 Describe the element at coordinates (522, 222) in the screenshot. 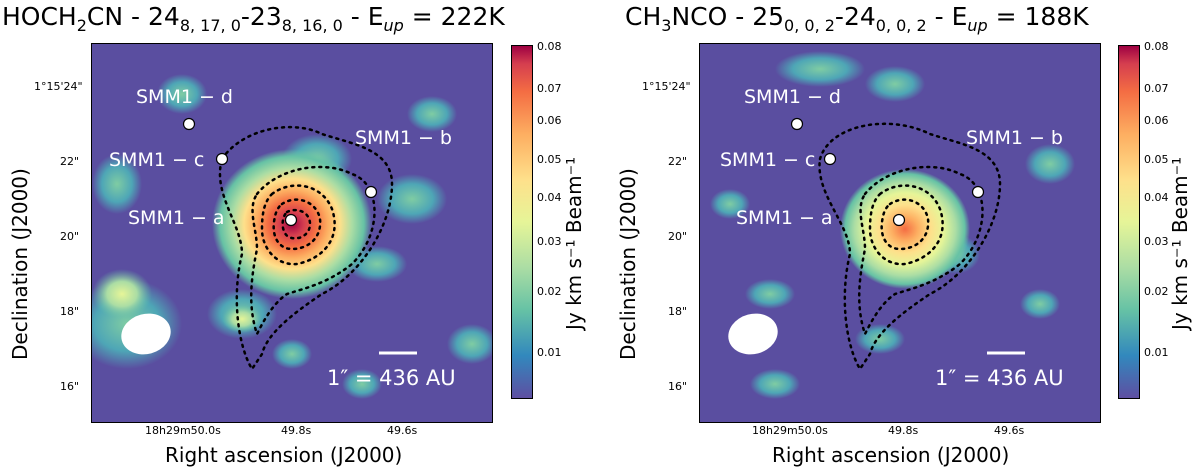

I see `colorbar-left` at that location.